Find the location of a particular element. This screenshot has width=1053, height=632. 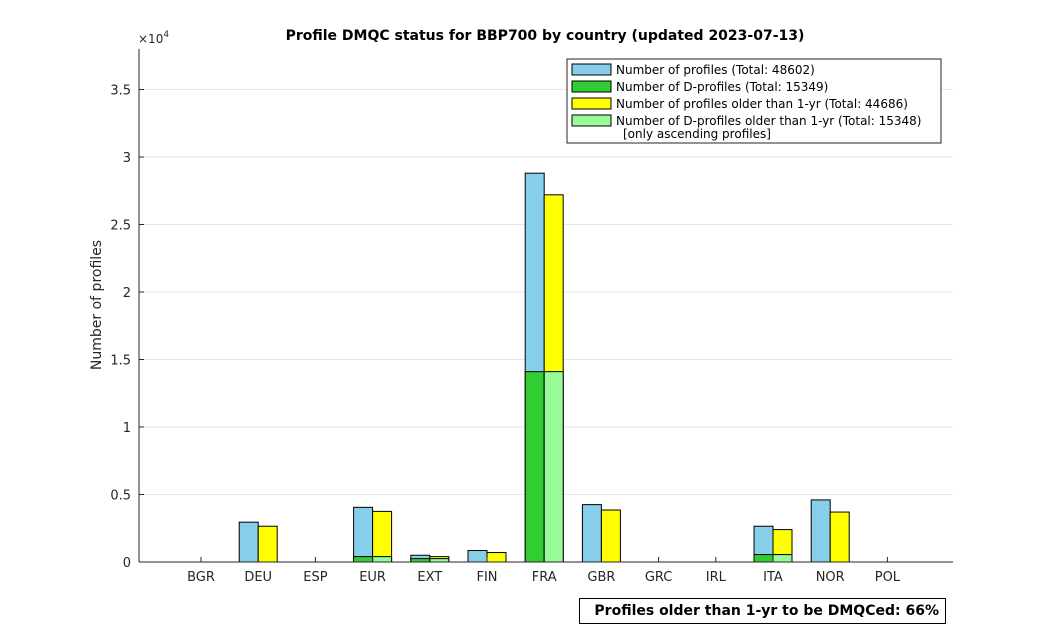

y-axis-label: Number of profiles is located at coordinates (97, 305).